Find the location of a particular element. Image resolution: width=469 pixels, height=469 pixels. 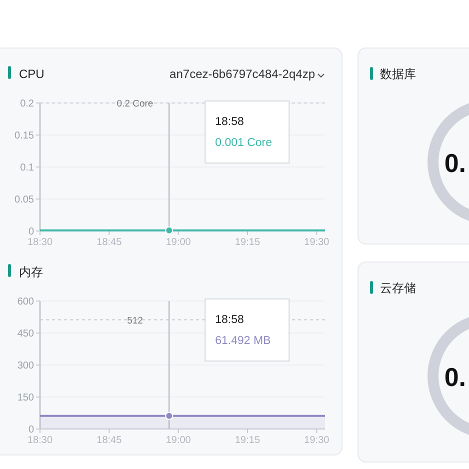

annotation: 0.001 Core is located at coordinates (243, 143).